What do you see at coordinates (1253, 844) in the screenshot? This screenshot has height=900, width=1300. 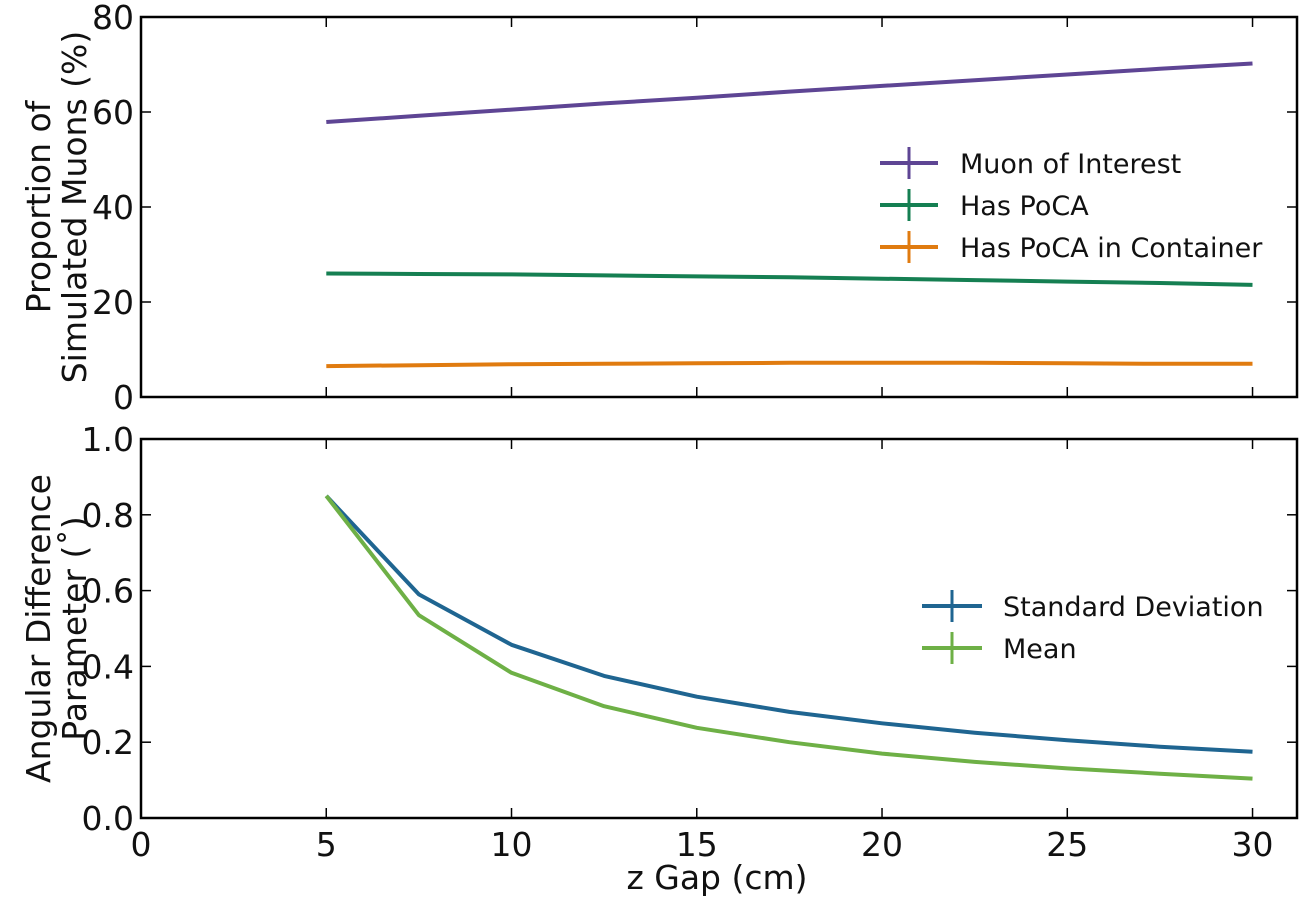 I see `x-tick-label: 30` at bounding box center [1253, 844].